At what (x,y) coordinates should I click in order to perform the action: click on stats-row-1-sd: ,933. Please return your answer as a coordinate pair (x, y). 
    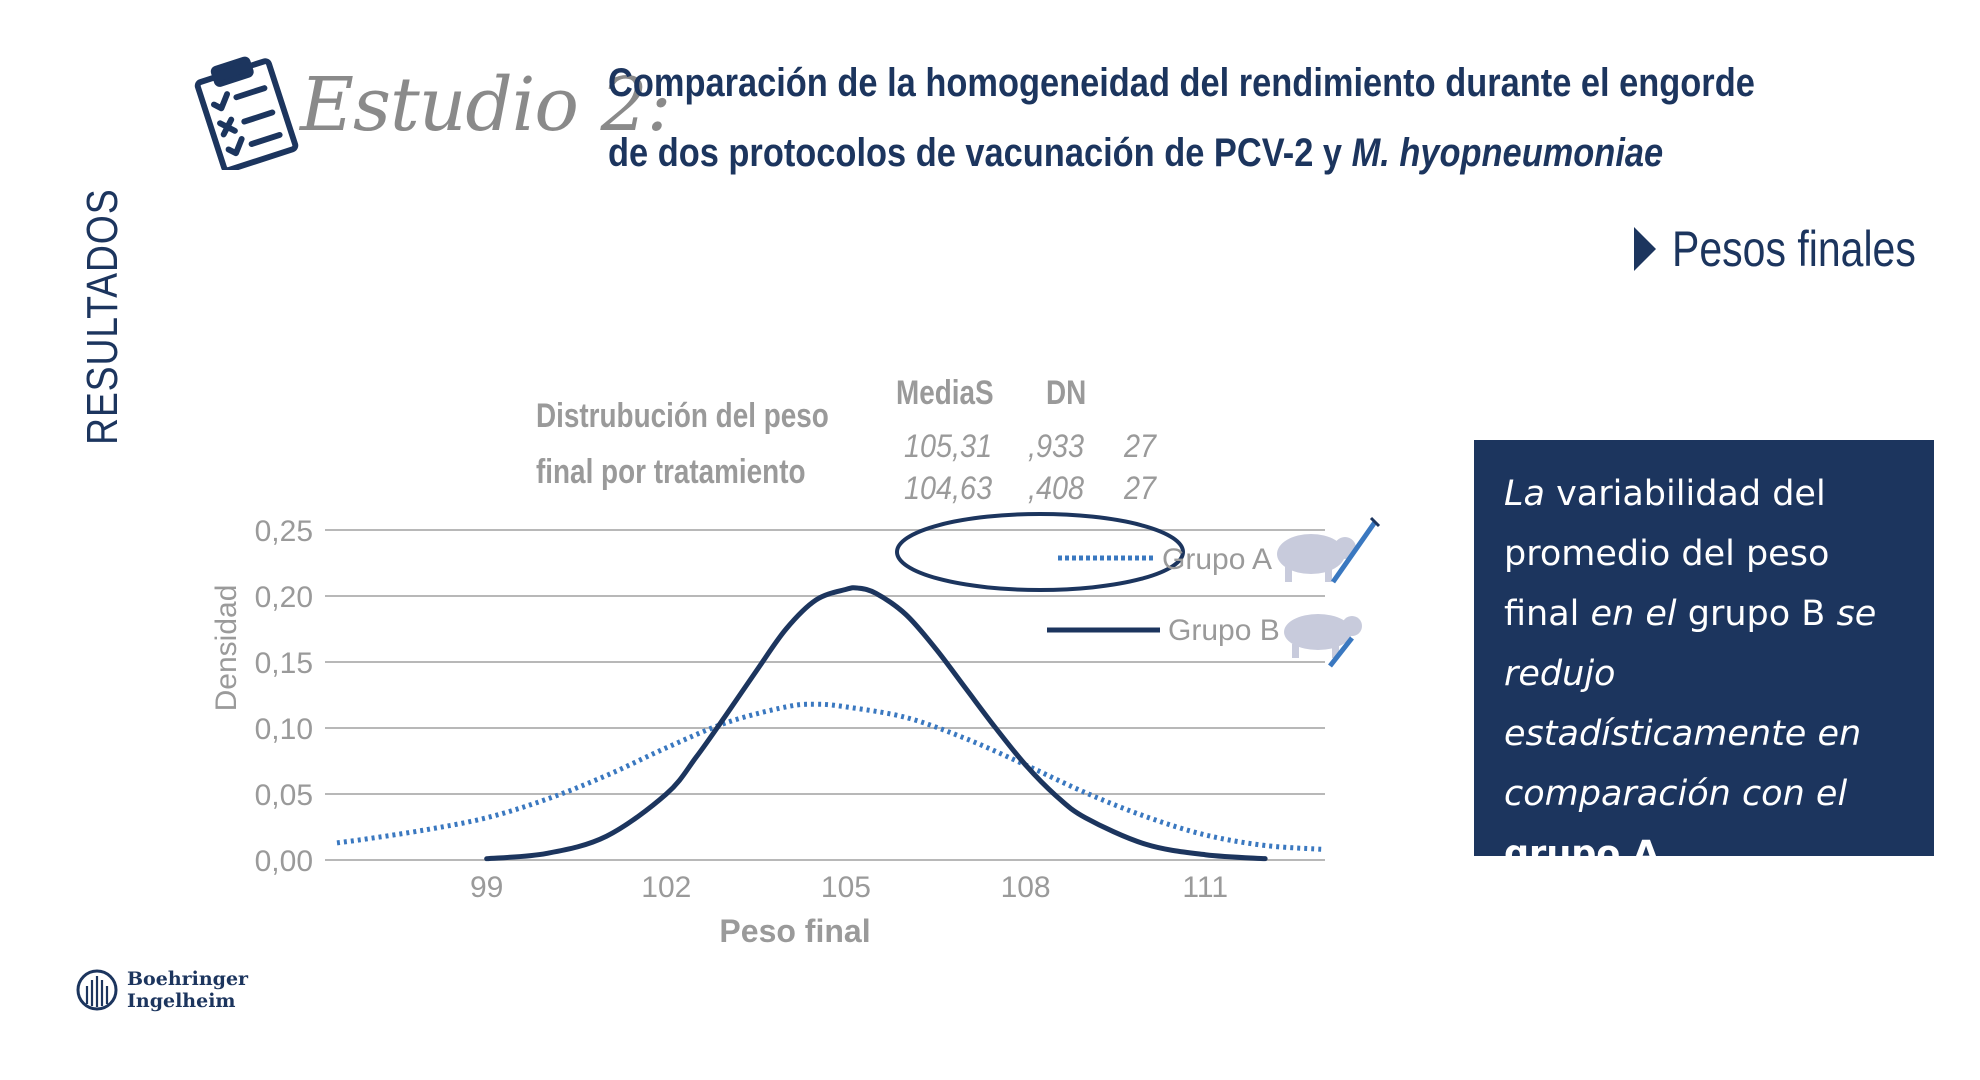
    Looking at the image, I should click on (1056, 446).